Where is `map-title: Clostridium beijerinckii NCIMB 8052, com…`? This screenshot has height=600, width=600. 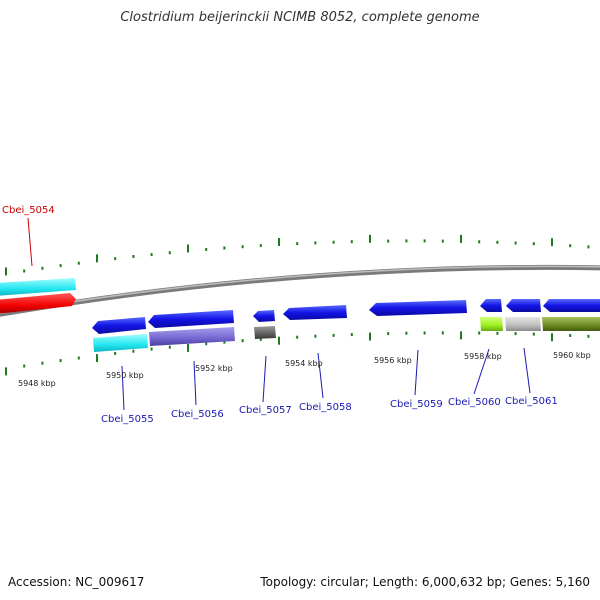
map-title: Clostridium beijerinckii NCIMB 8052, com… is located at coordinates (300, 17).